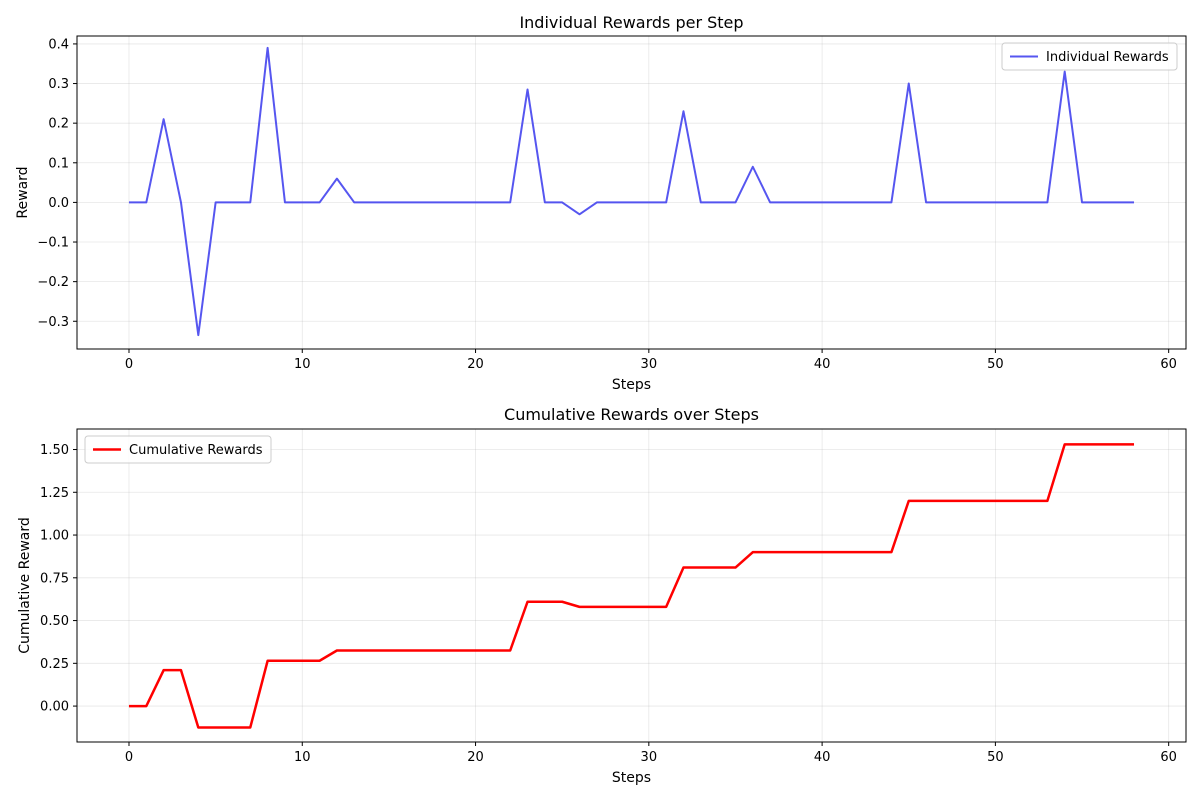 This screenshot has height=804, width=1200. What do you see at coordinates (54, 578) in the screenshot?
I see `y-tick-label: 0.75` at bounding box center [54, 578].